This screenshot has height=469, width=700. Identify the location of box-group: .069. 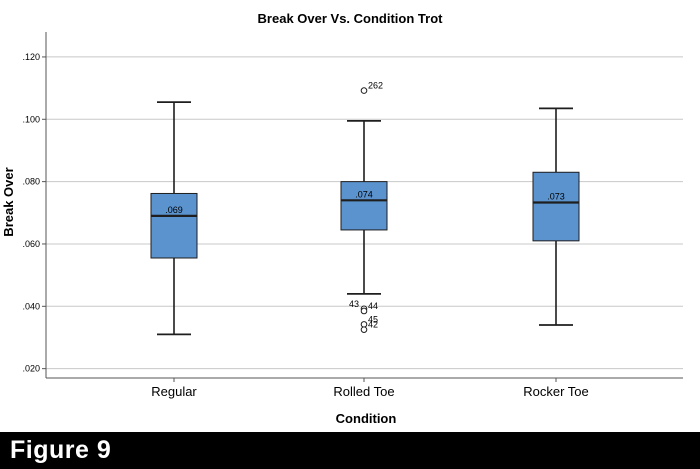
(174, 218).